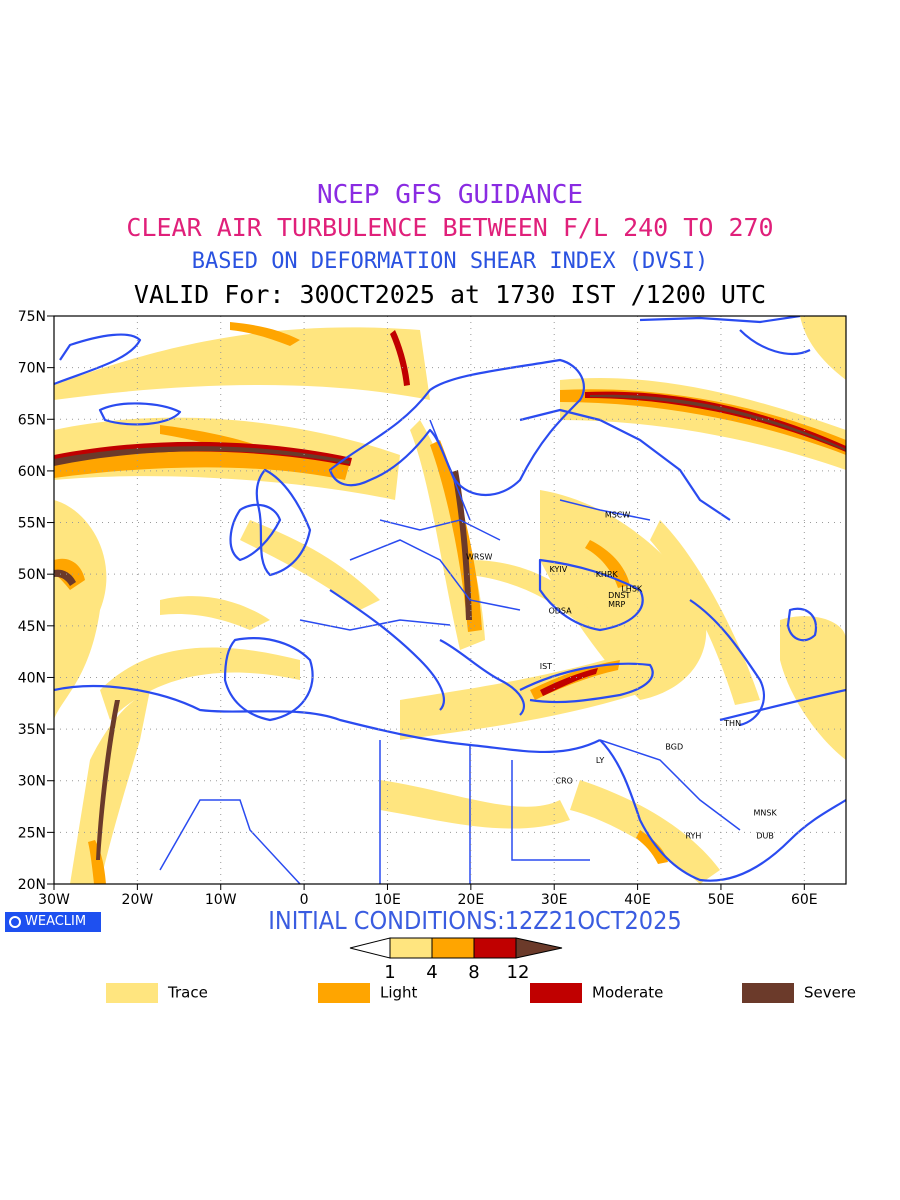  What do you see at coordinates (539, 948) in the screenshot?
I see `colorbar-severe-triangle` at bounding box center [539, 948].